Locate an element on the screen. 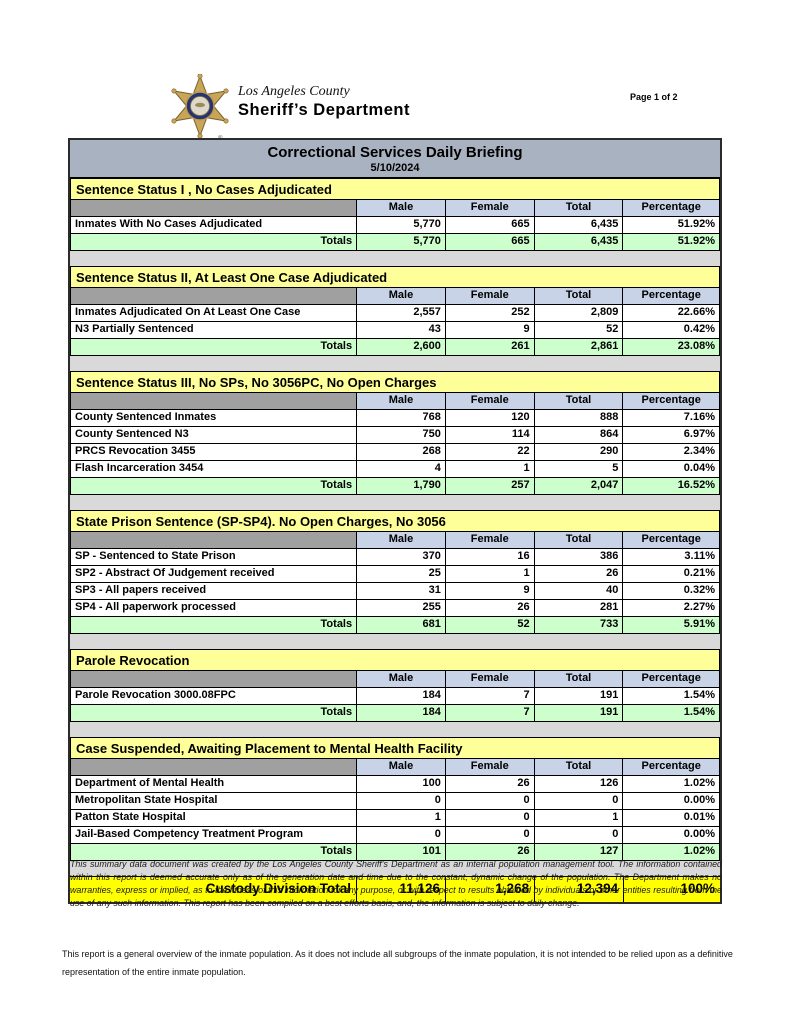 The image size is (791, 1024). row-label: Parole Revocation 3000.08FPC is located at coordinates (155, 695).